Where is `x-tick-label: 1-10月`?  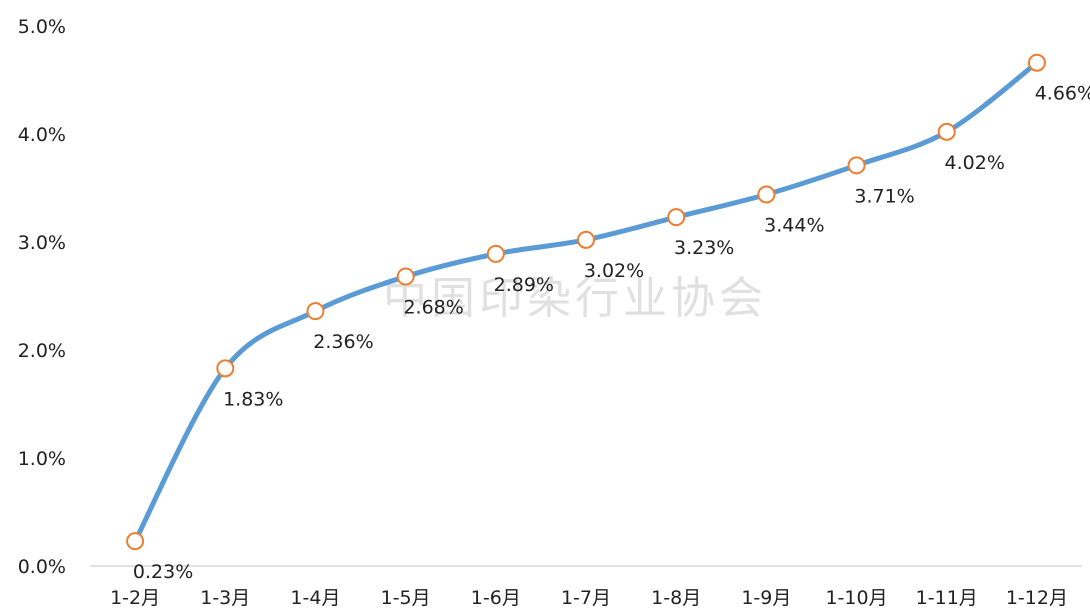 x-tick-label: 1-10月 is located at coordinates (856, 598).